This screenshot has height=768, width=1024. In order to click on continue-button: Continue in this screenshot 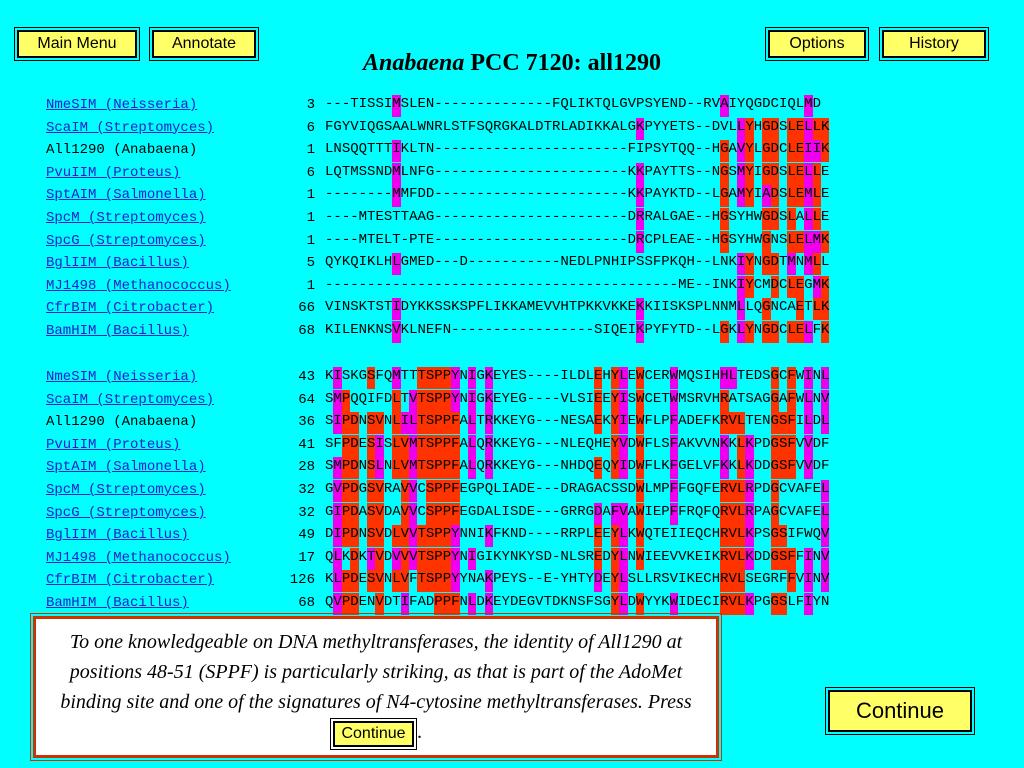, I will do `click(900, 711)`.